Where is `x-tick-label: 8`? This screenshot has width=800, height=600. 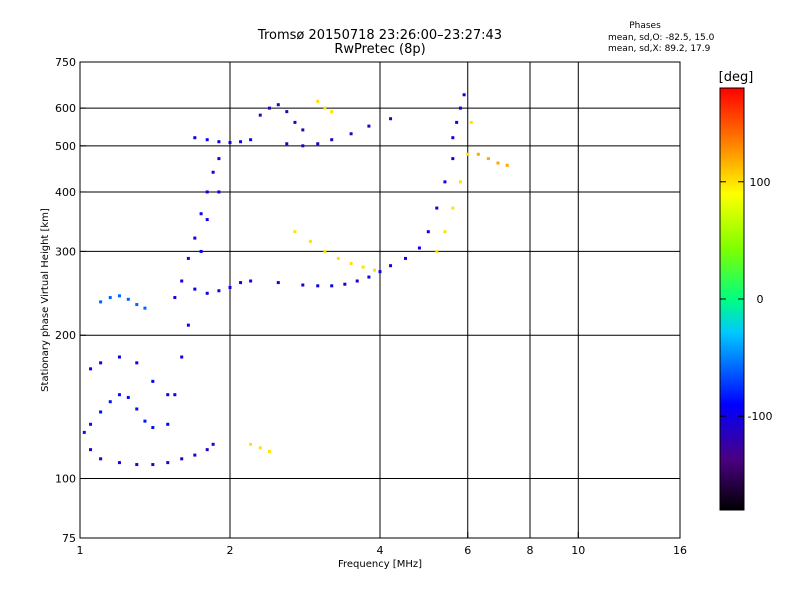
x-tick-label: 8 is located at coordinates (530, 550).